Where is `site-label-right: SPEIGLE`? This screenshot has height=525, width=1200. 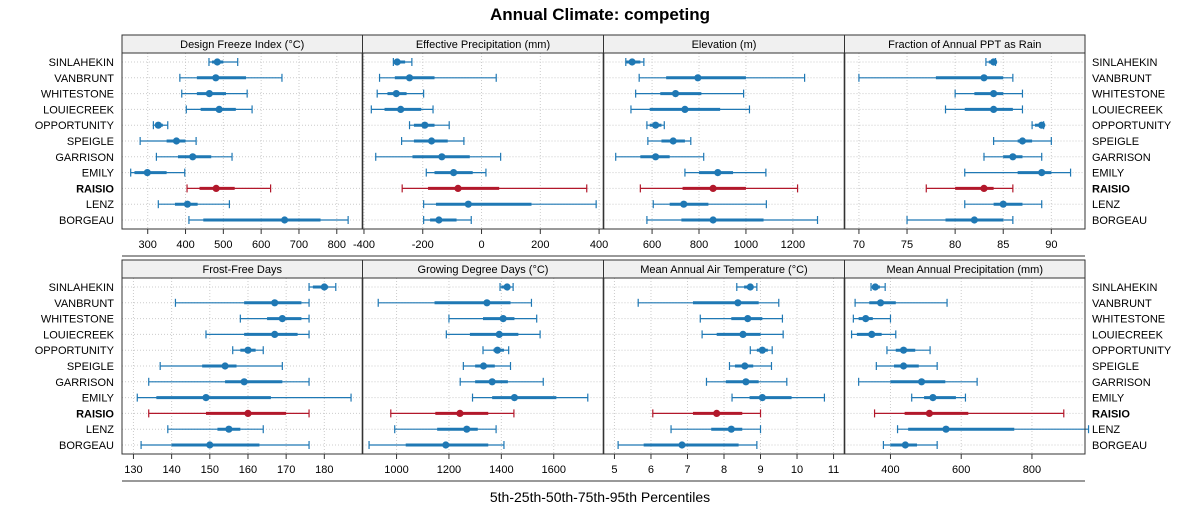 site-label-right: SPEIGLE is located at coordinates (1115, 367).